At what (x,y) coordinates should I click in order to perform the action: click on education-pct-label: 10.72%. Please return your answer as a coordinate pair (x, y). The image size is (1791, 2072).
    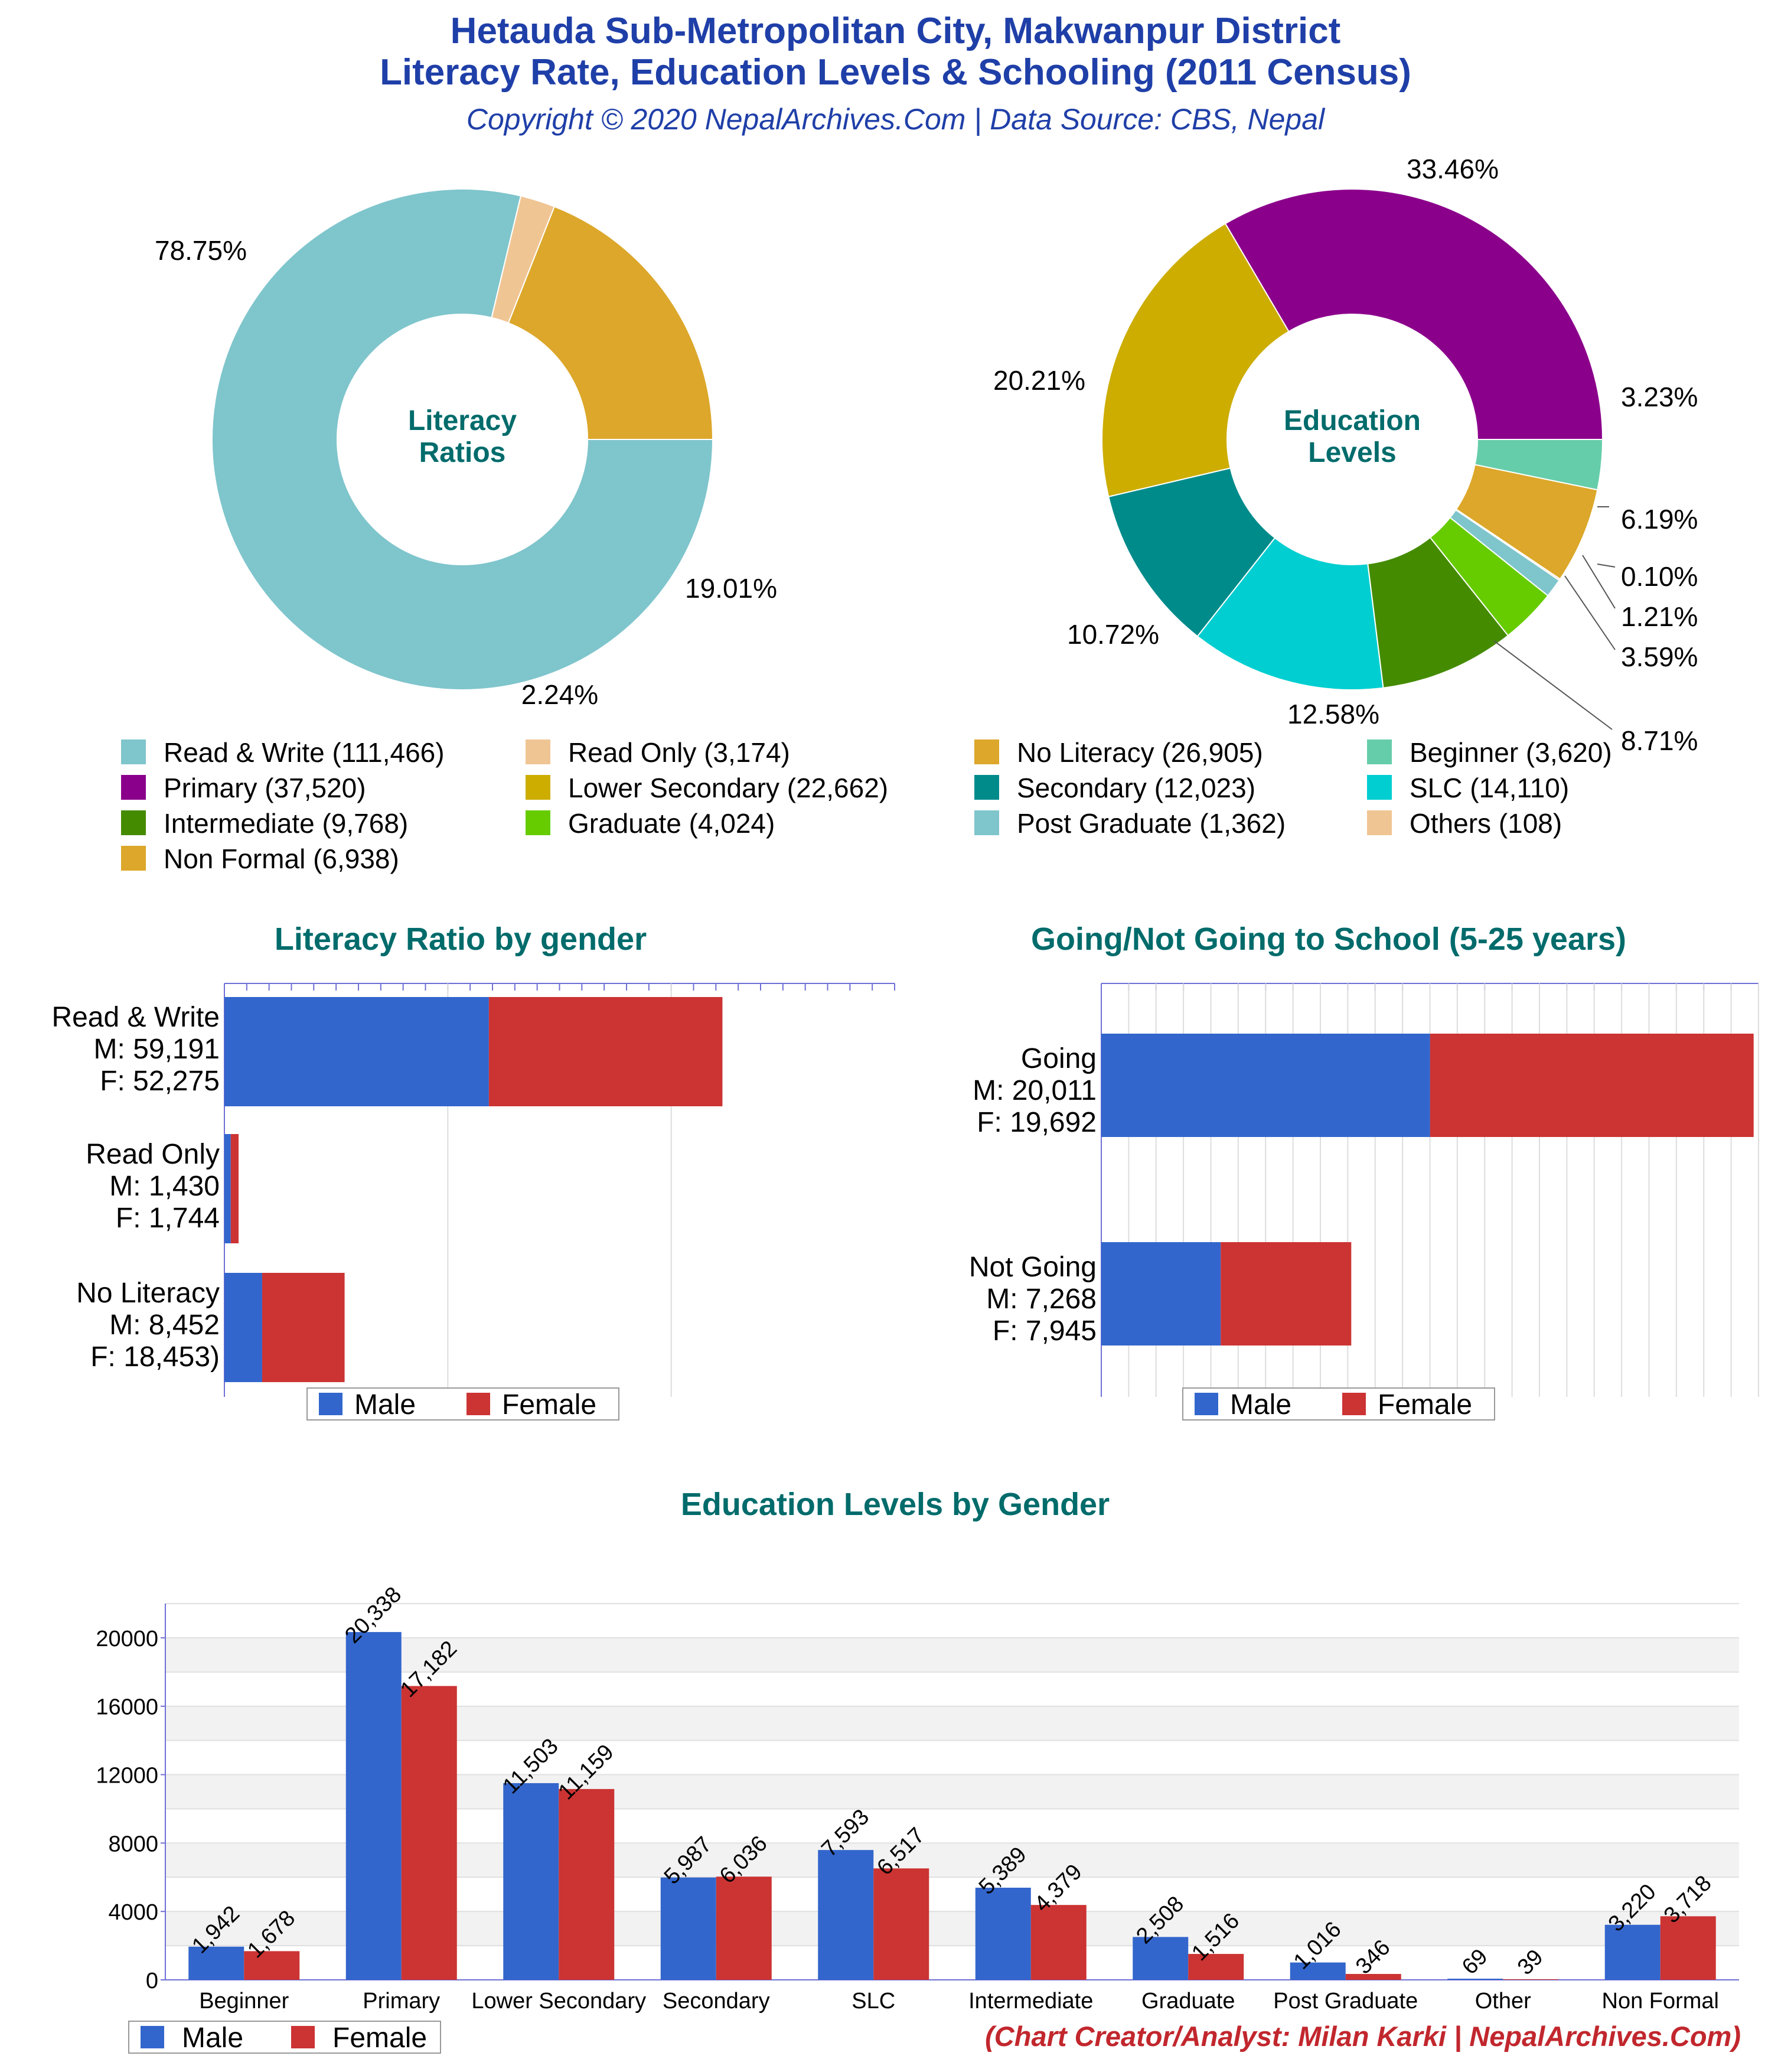
    Looking at the image, I should click on (1113, 634).